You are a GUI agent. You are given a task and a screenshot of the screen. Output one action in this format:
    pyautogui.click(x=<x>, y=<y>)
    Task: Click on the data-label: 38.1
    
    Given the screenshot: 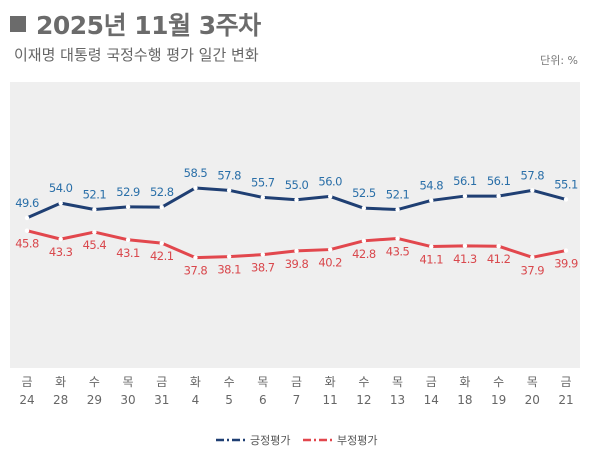 What is the action you would take?
    pyautogui.click(x=229, y=270)
    